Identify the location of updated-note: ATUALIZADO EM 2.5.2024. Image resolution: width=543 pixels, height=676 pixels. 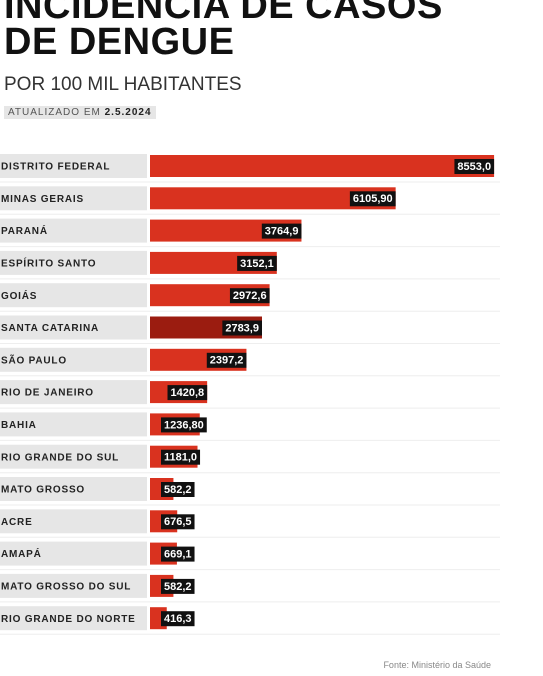
(80, 112).